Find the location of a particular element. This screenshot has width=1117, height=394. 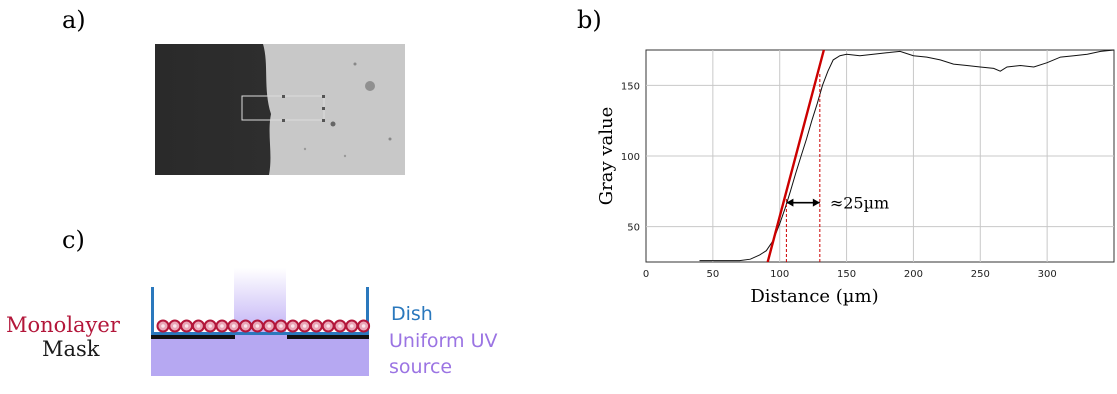

width-arrow-head-left is located at coordinates (790, 202).